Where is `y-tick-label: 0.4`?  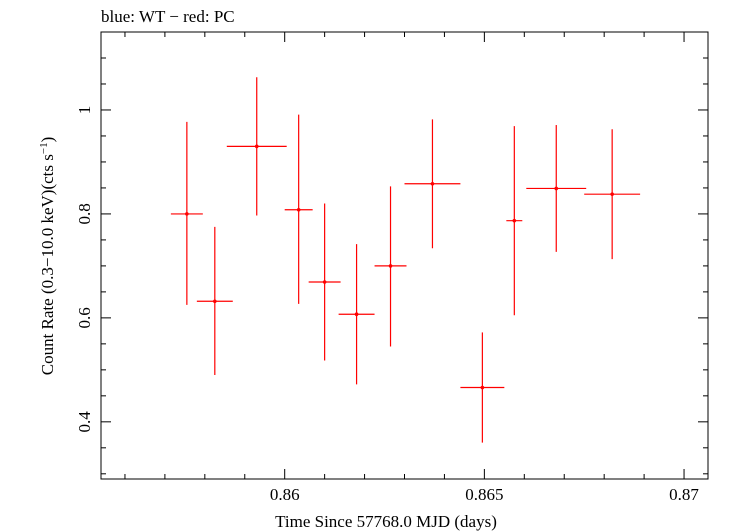
y-tick-label: 0.4 is located at coordinates (84, 422).